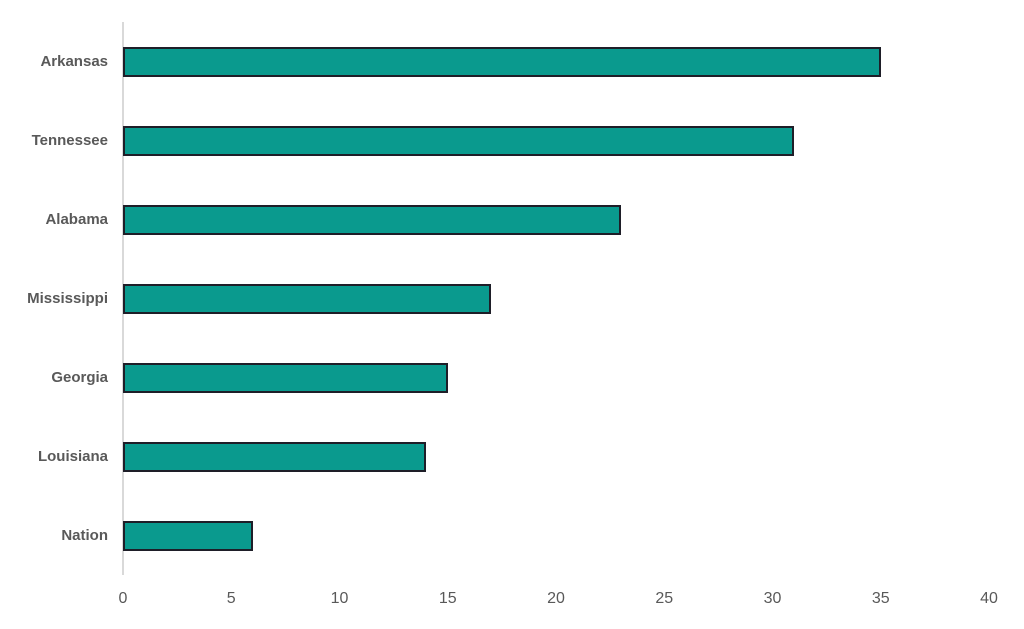  I want to click on category-label-nation: Nation, so click(84, 535).